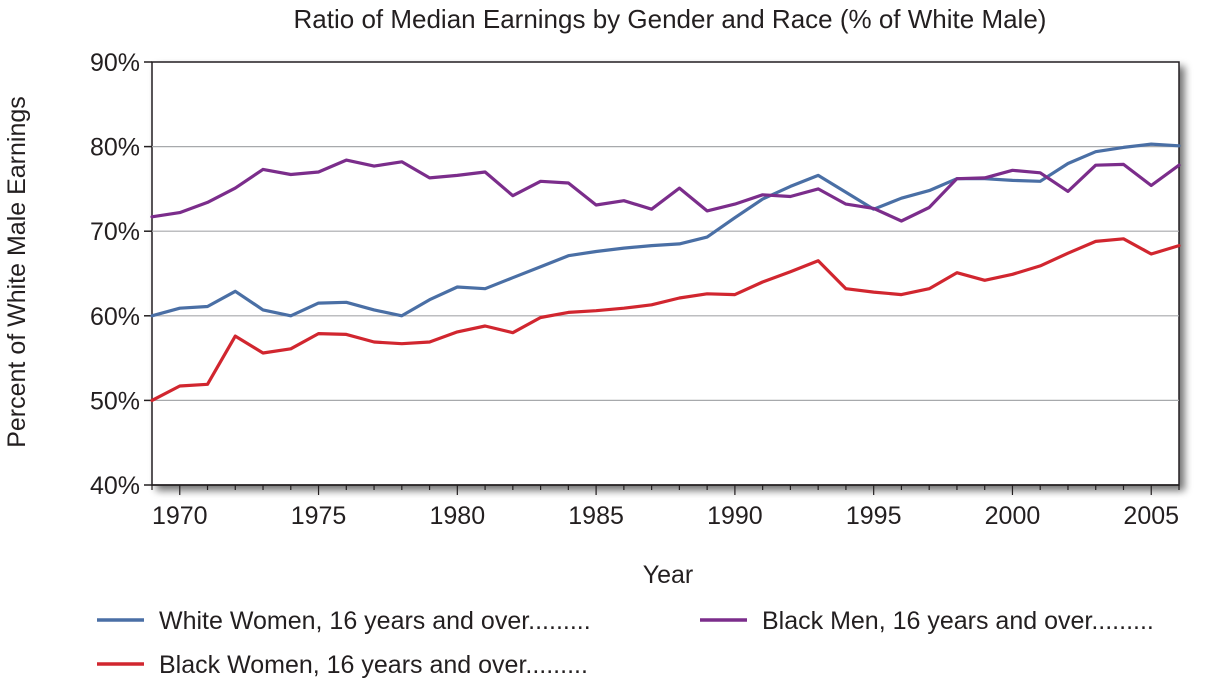 This screenshot has height=690, width=1221. What do you see at coordinates (668, 575) in the screenshot?
I see `x-axis-label: Year` at bounding box center [668, 575].